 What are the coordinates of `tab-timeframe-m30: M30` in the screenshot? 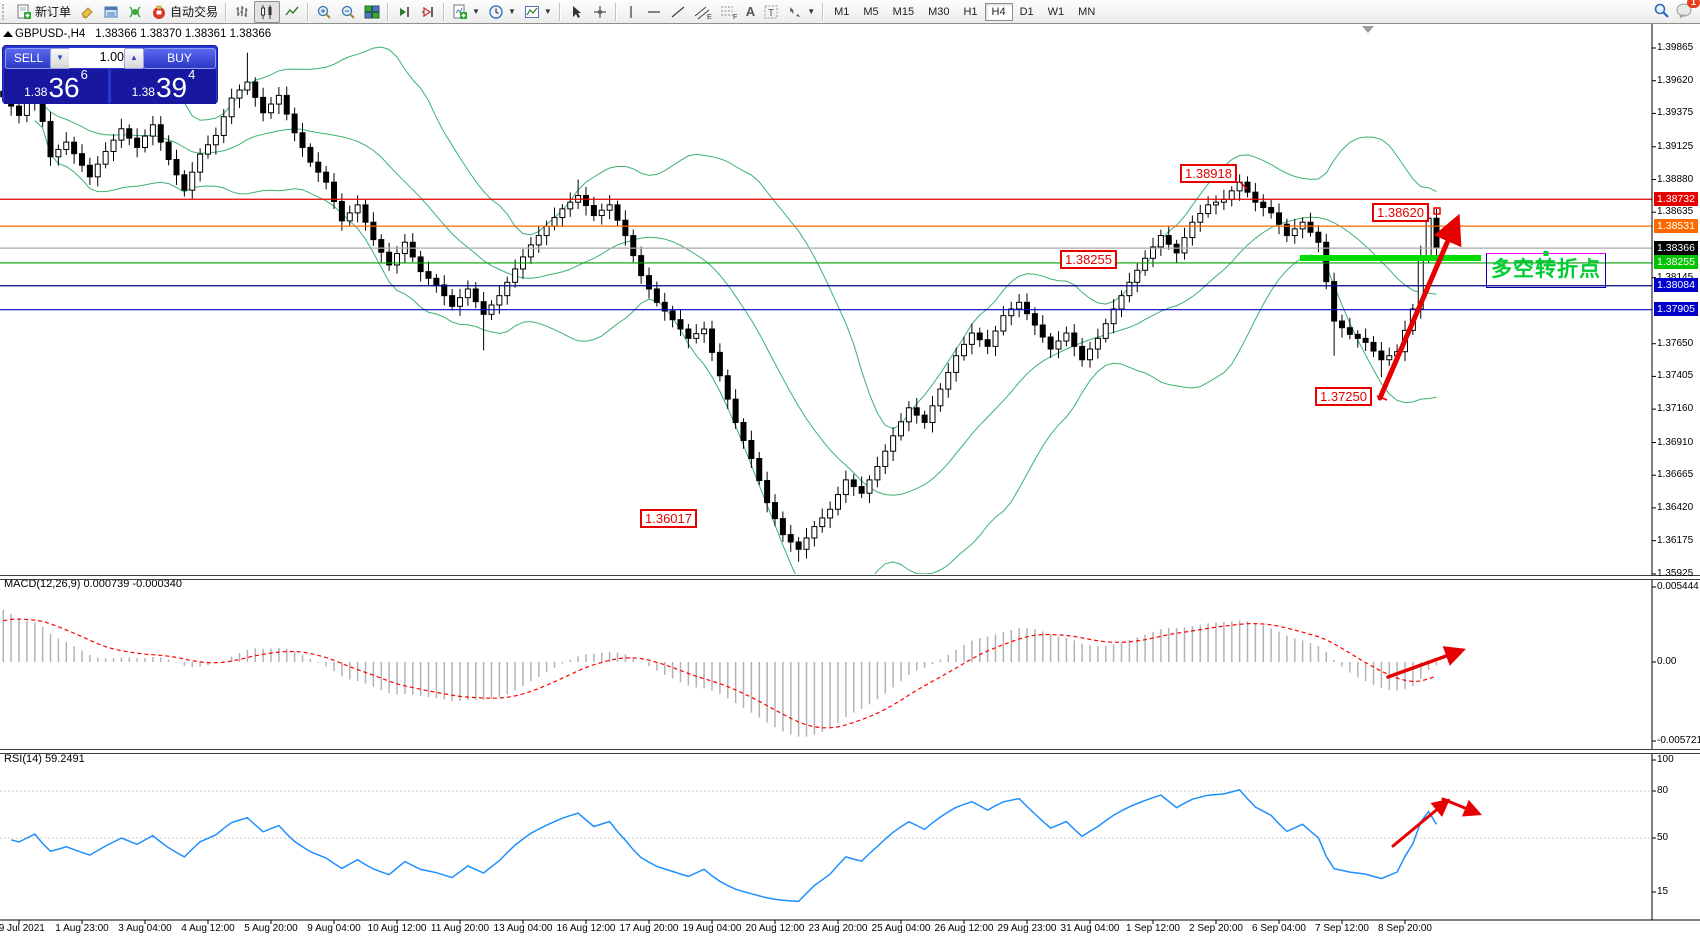 It's located at (939, 11).